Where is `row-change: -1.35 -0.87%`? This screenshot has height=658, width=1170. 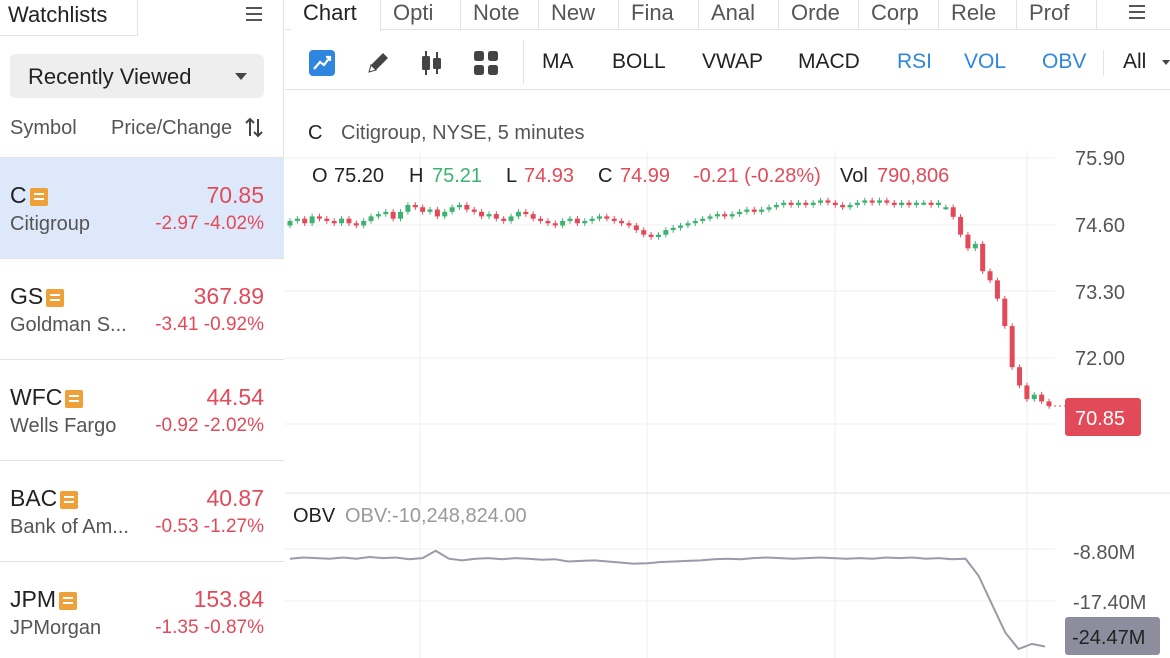
row-change: -1.35 -0.87% is located at coordinates (209, 627).